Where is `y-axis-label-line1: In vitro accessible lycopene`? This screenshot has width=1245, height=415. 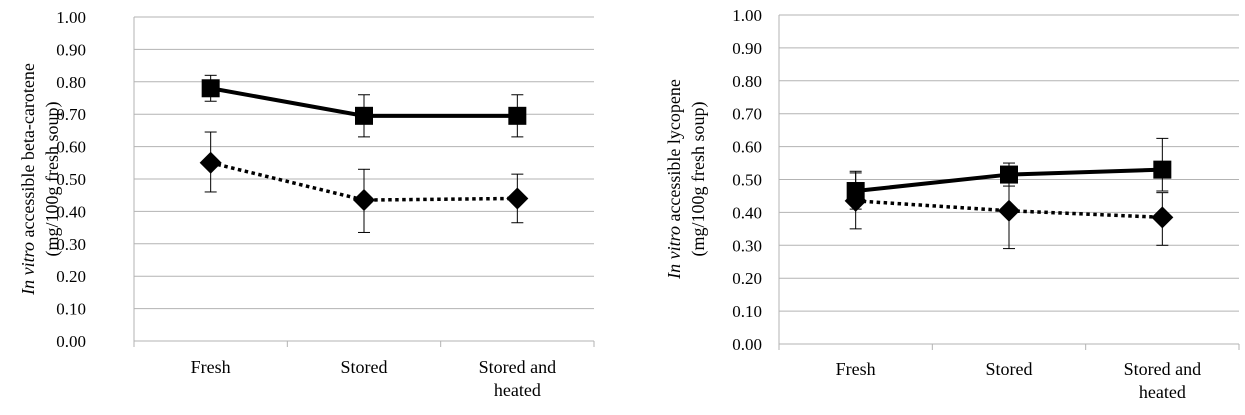
y-axis-label-line1: In vitro accessible lycopene is located at coordinates (674, 179).